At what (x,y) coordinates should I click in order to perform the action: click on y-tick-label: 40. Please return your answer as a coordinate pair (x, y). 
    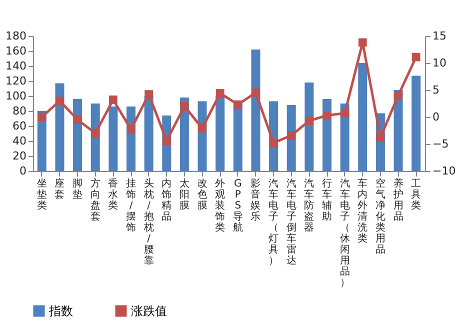
    Looking at the image, I should click on (19, 141).